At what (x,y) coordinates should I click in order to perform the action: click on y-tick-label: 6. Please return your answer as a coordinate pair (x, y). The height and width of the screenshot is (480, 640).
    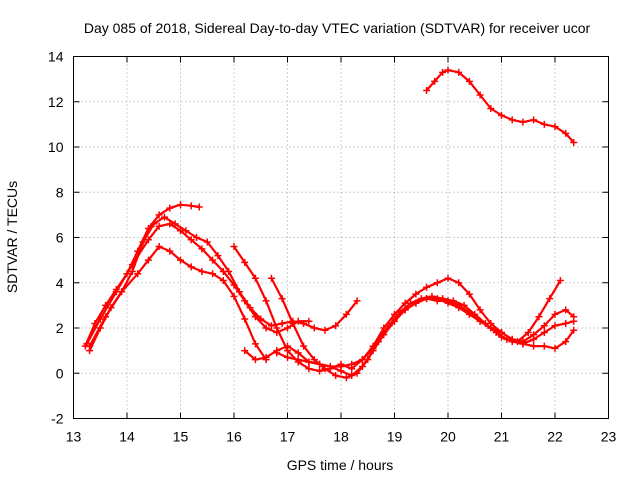
    Looking at the image, I should click on (60, 238).